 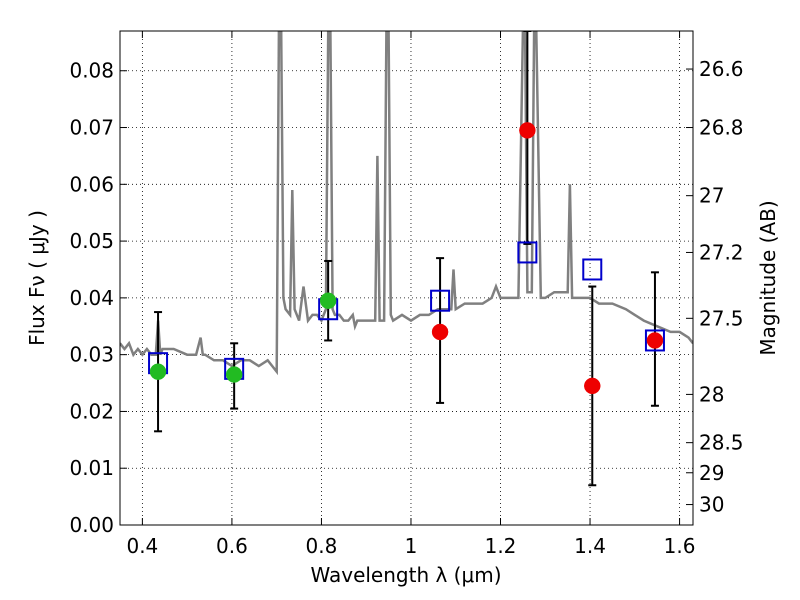 What do you see at coordinates (91, 184) in the screenshot?
I see `y-tick-label: 0.06` at bounding box center [91, 184].